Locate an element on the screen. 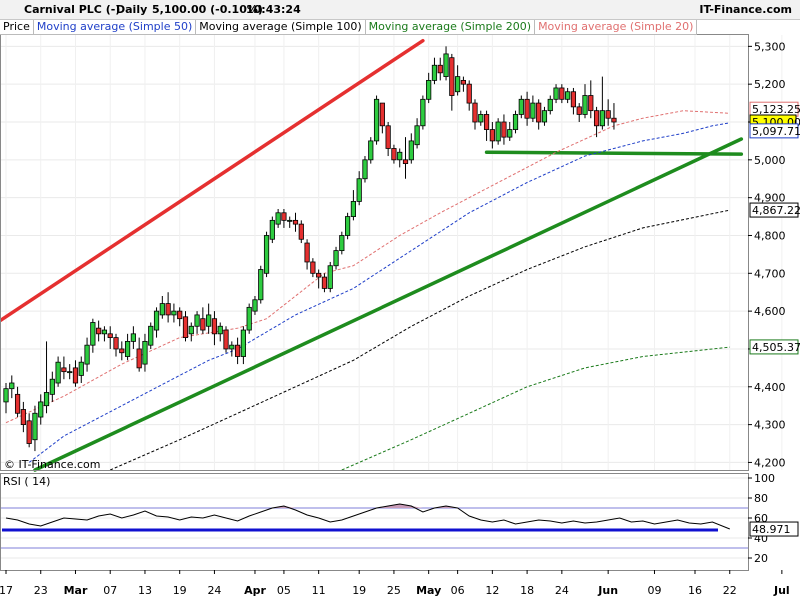 This screenshot has height=600, width=800. rsi-plot is located at coordinates (366, 517).